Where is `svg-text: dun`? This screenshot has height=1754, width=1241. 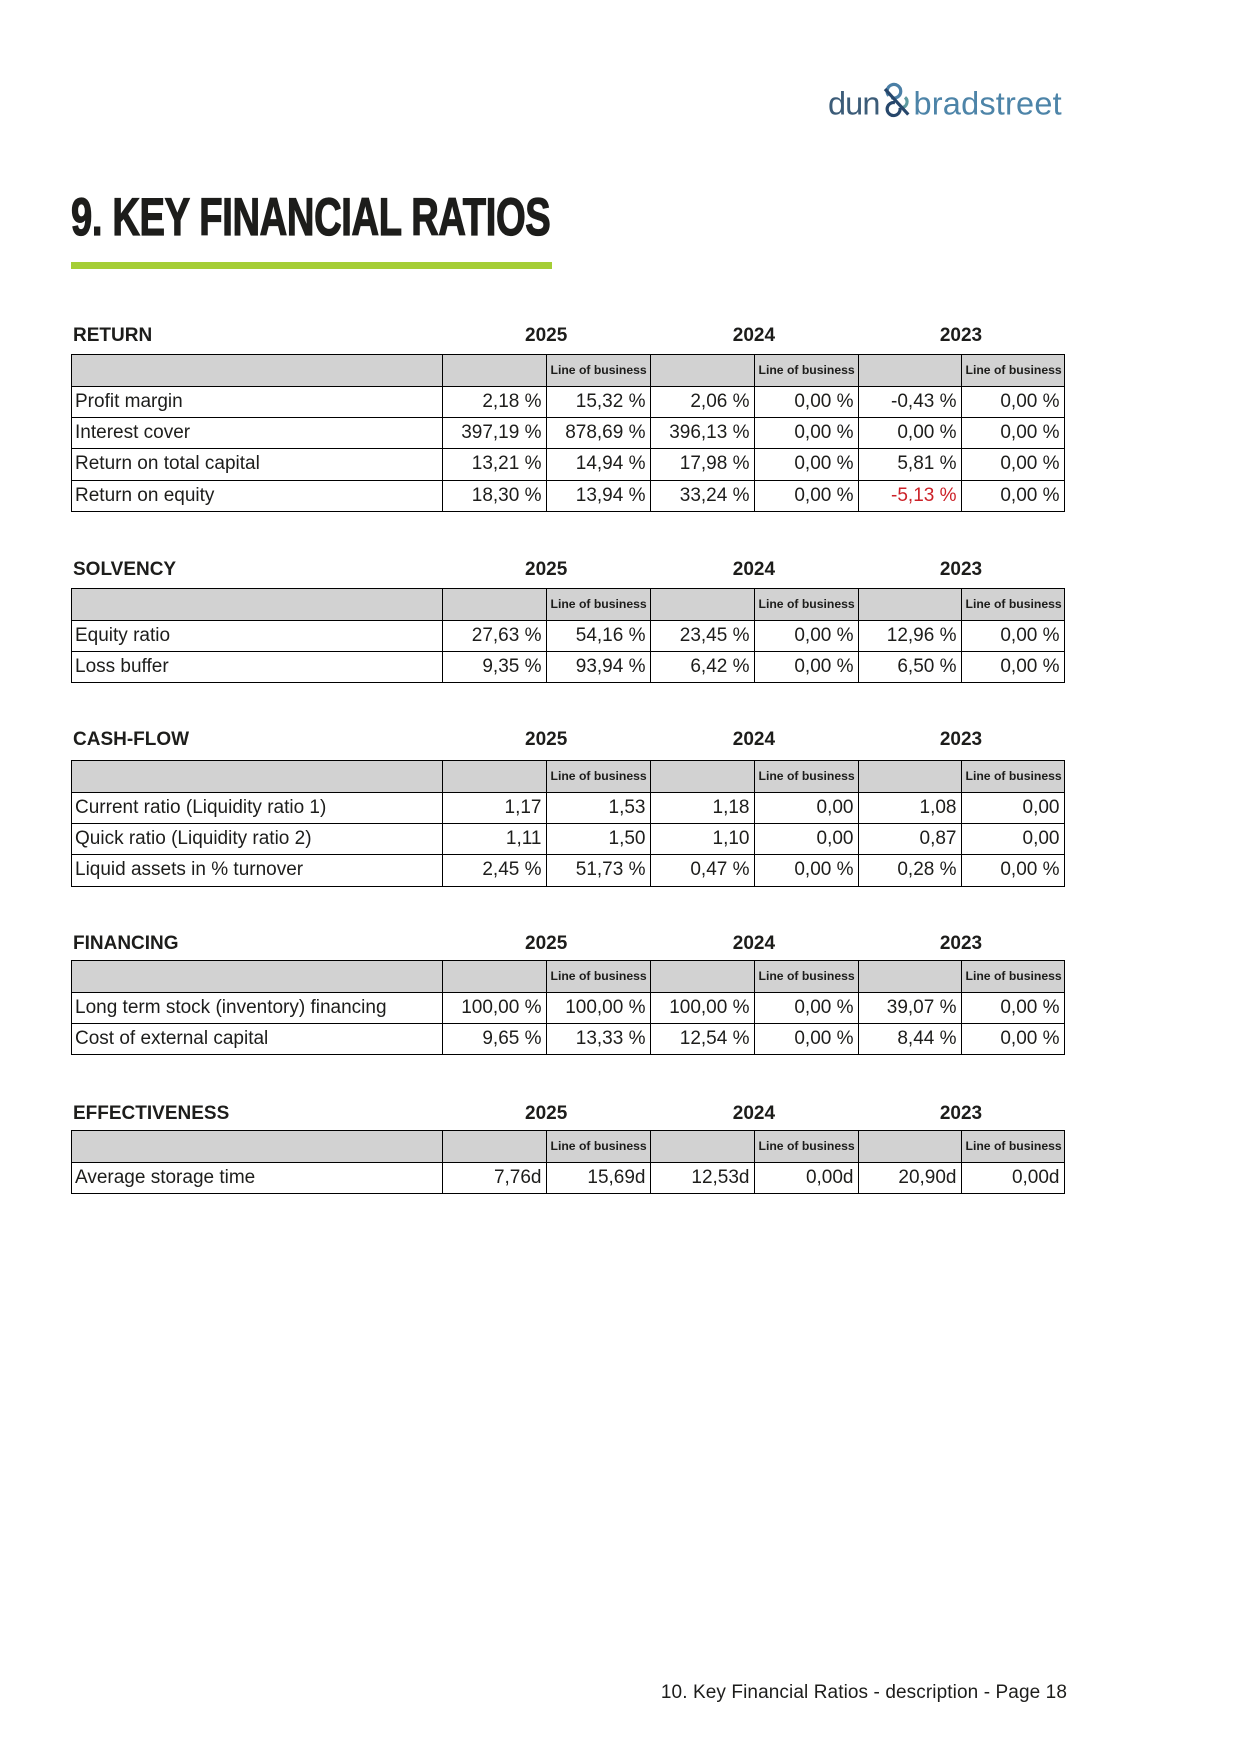
svg-text: dun is located at coordinates (854, 103).